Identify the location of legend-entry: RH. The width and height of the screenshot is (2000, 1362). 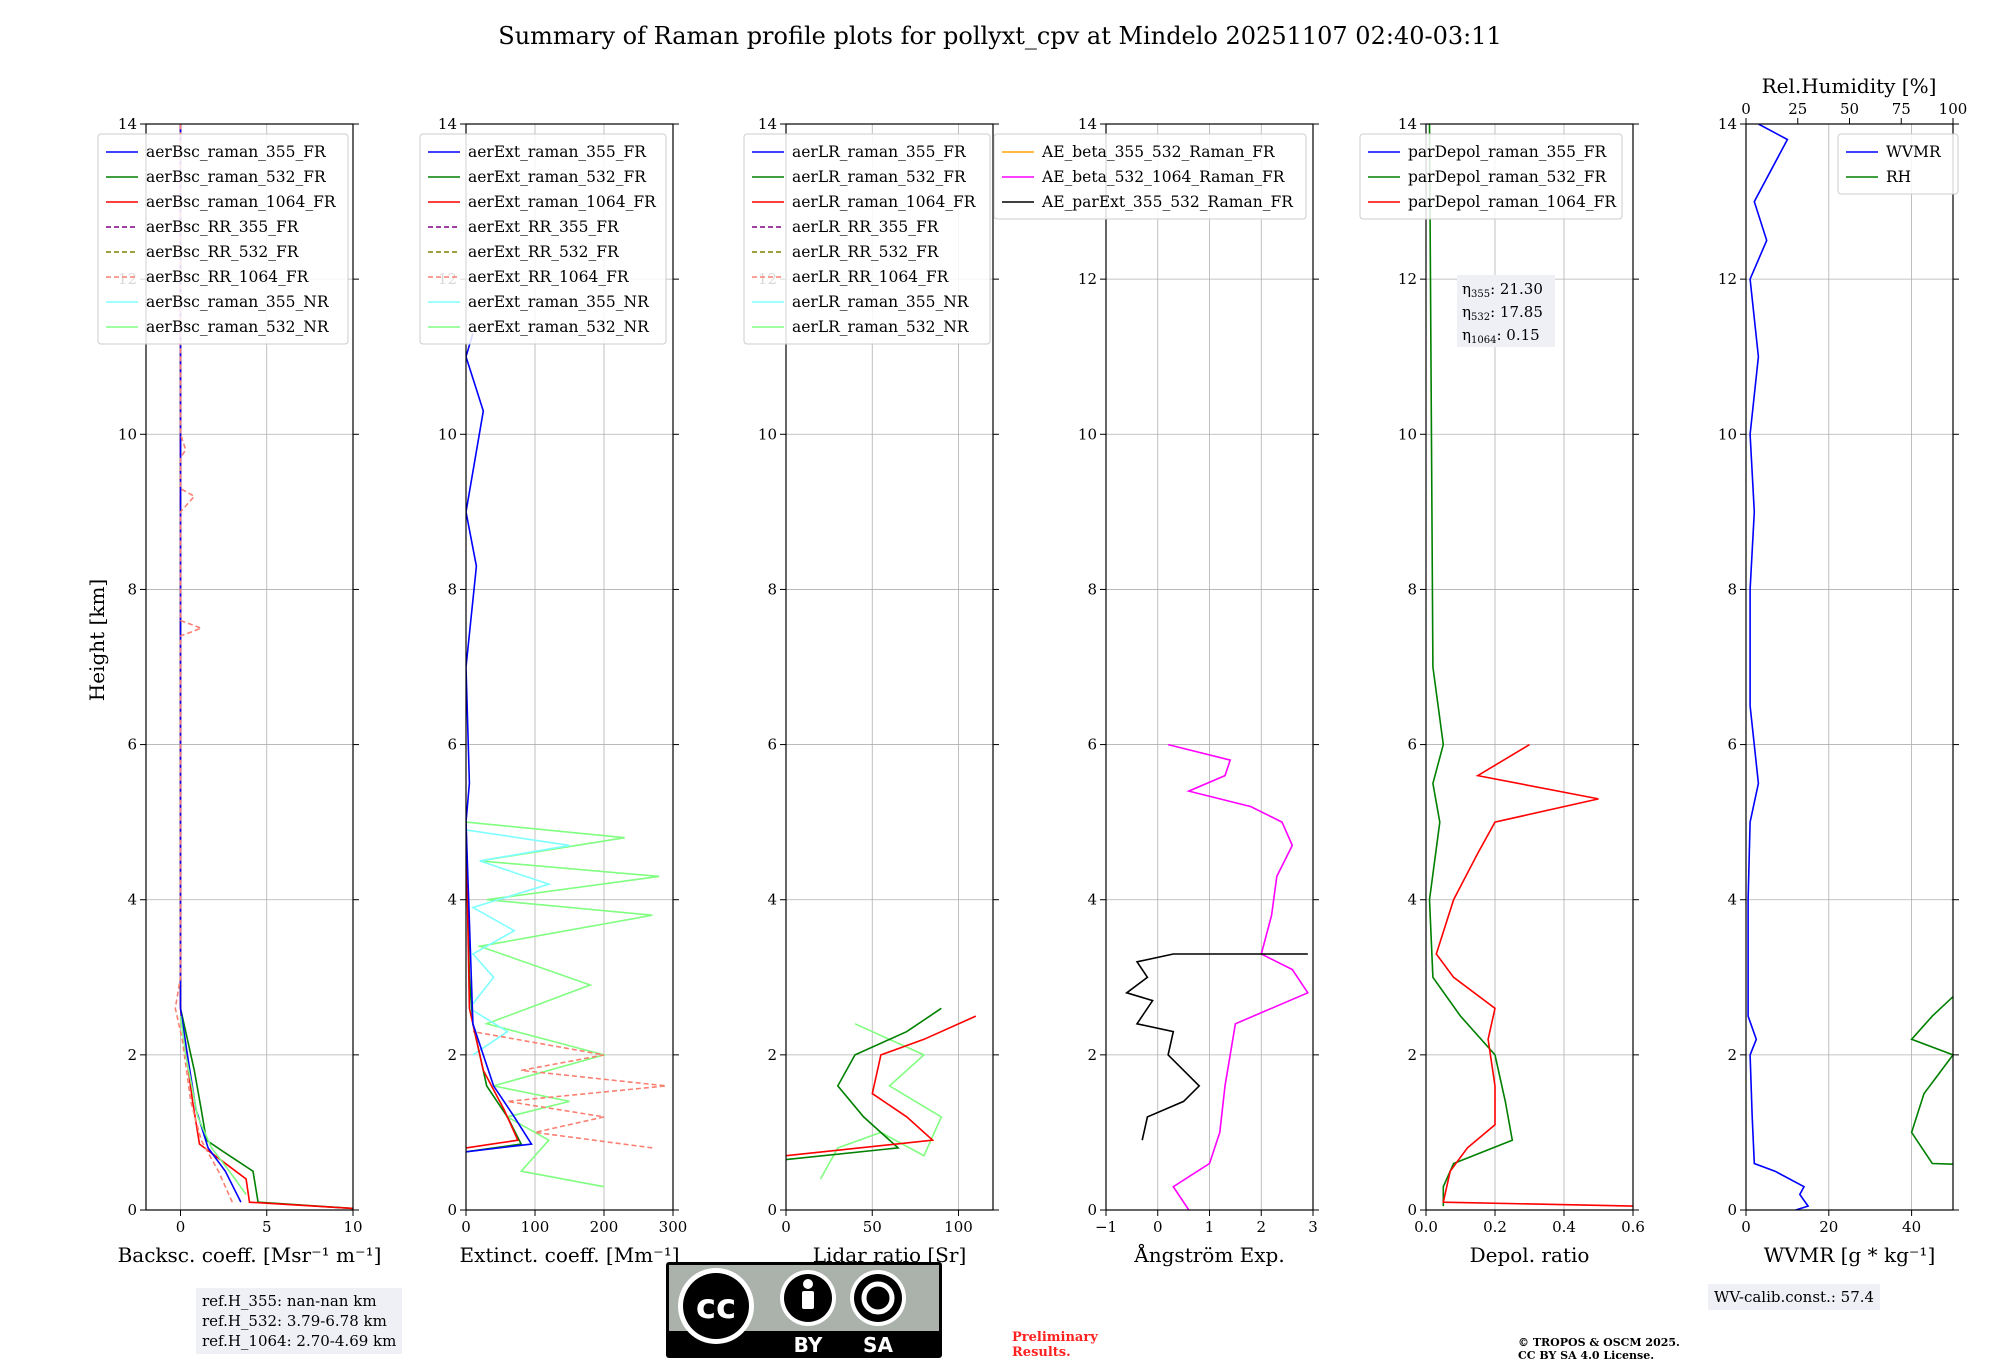
(1898, 177).